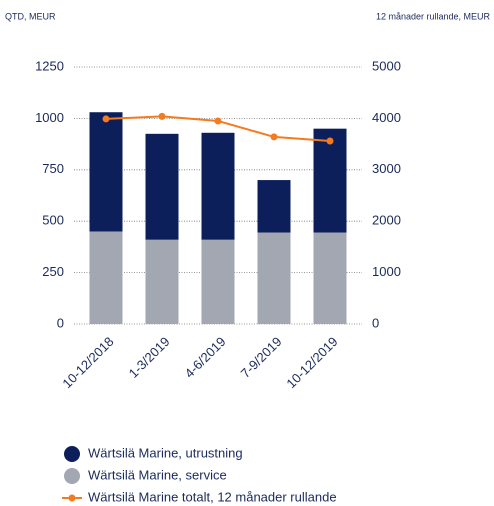 This screenshot has height=506, width=494. What do you see at coordinates (386, 168) in the screenshot?
I see `y2-tick-label: 3000` at bounding box center [386, 168].